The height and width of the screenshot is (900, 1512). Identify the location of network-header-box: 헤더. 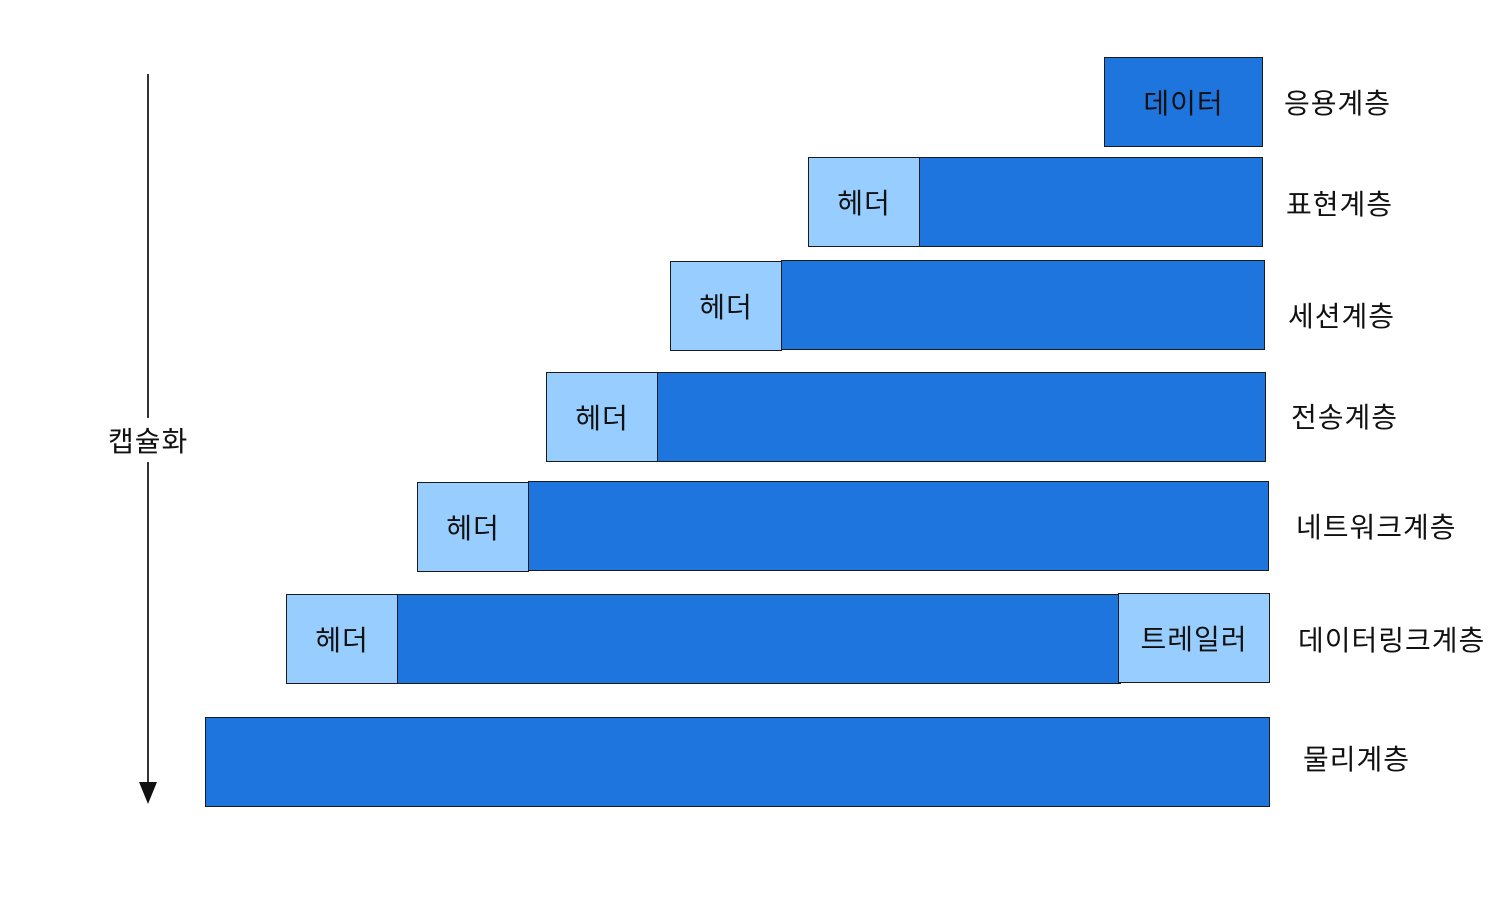
(473, 527).